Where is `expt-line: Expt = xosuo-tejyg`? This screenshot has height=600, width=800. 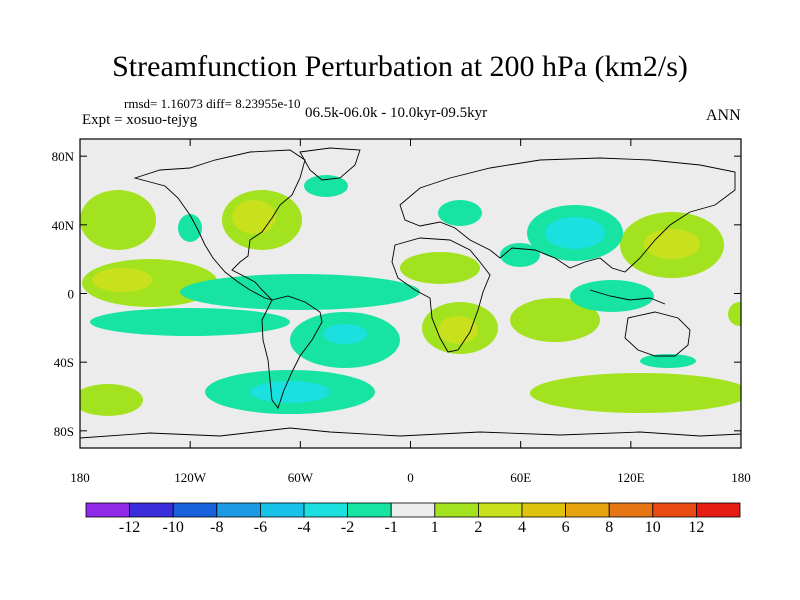 expt-line: Expt = xosuo-tejyg is located at coordinates (140, 120).